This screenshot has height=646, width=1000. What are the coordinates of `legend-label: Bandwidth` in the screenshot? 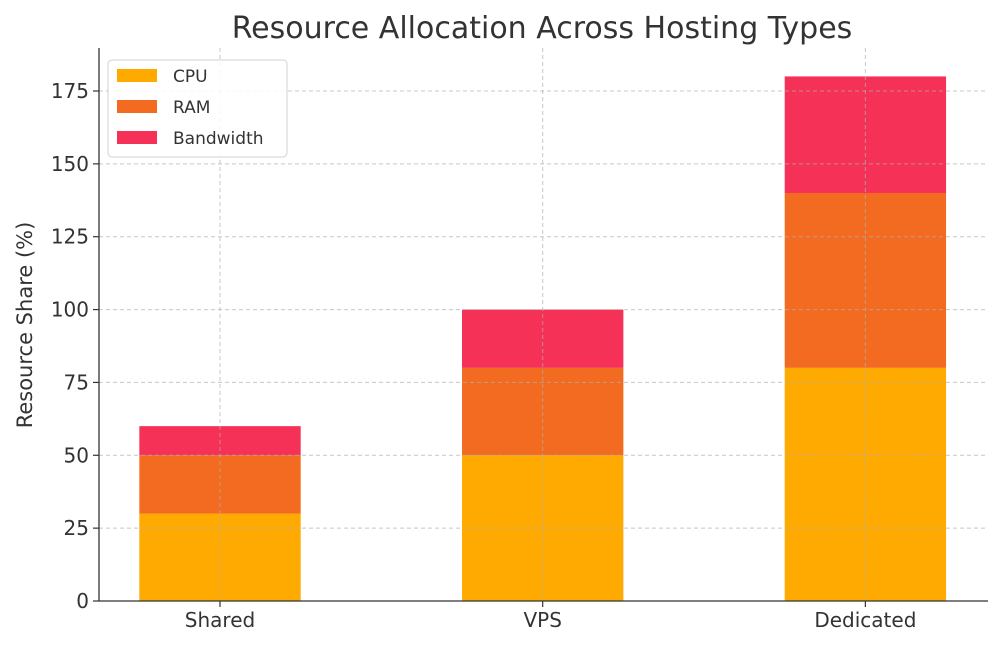 It's located at (218, 139).